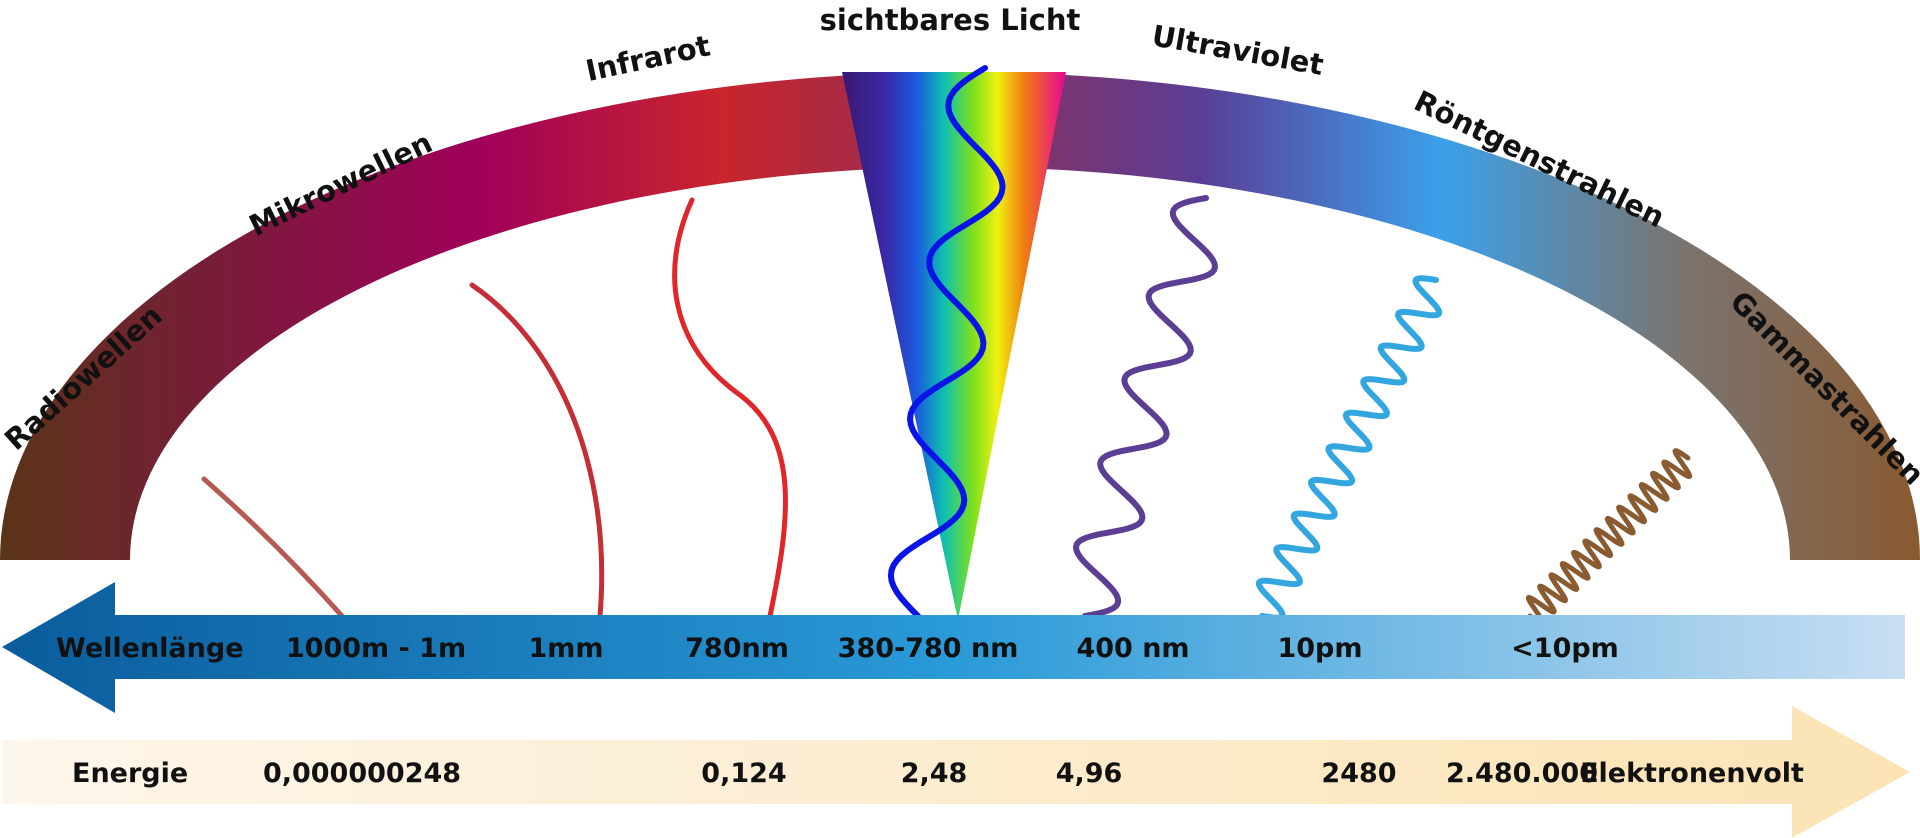 The width and height of the screenshot is (1920, 838). I want to click on wavelength-value: 380-780 nm, so click(928, 648).